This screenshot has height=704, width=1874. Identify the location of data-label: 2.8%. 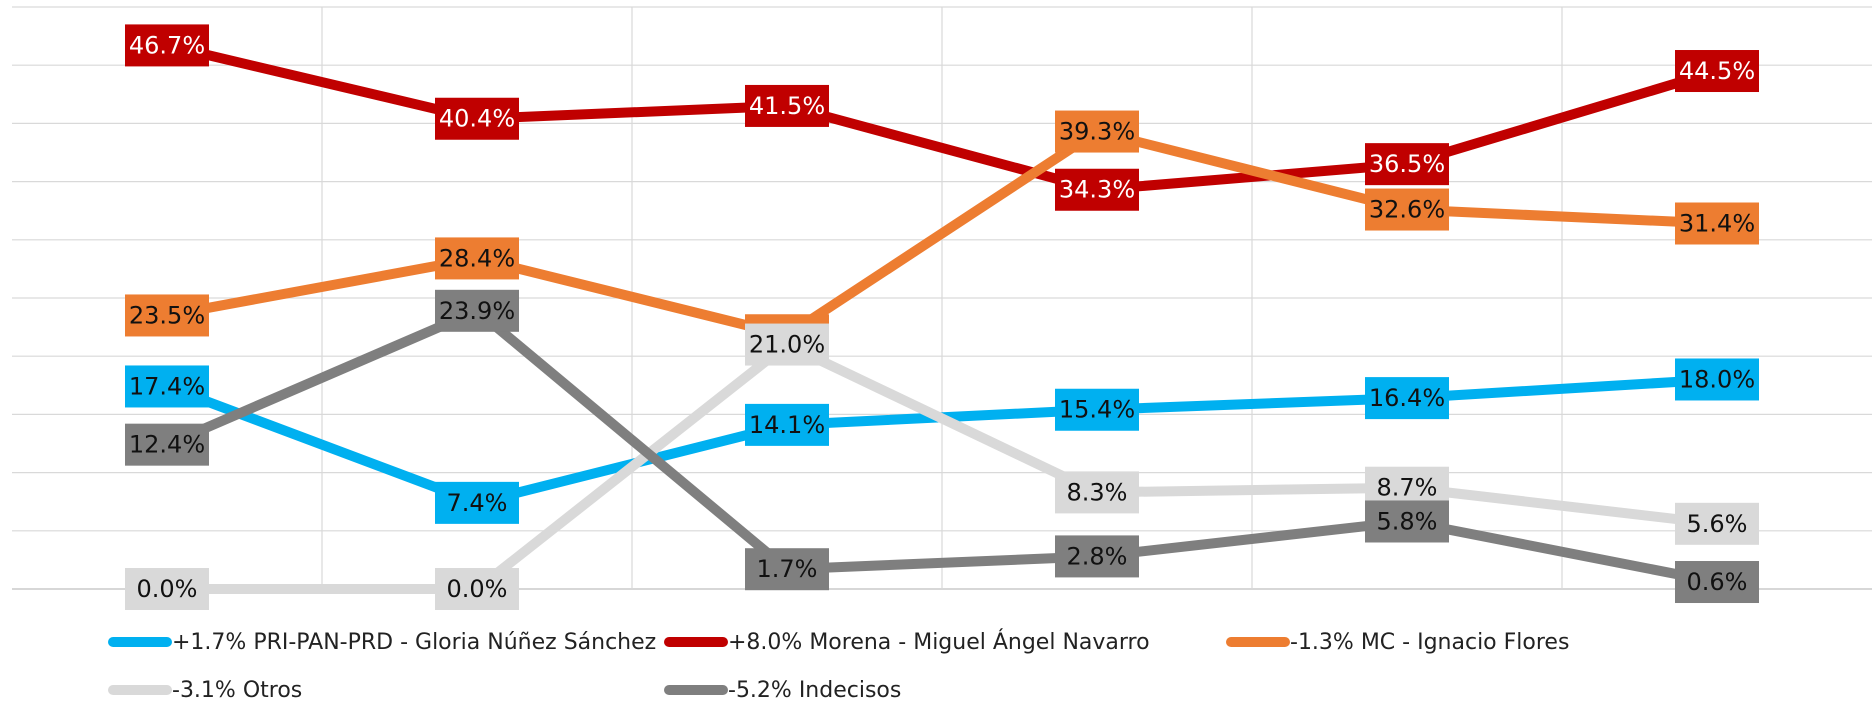
(1097, 556).